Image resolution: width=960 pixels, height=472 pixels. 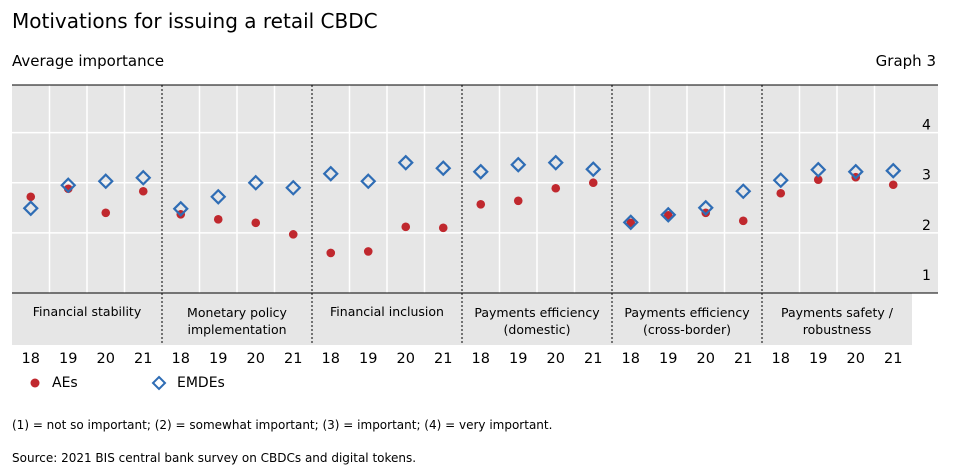 What do you see at coordinates (537, 329) in the screenshot?
I see `group-label: (domestic)` at bounding box center [537, 329].